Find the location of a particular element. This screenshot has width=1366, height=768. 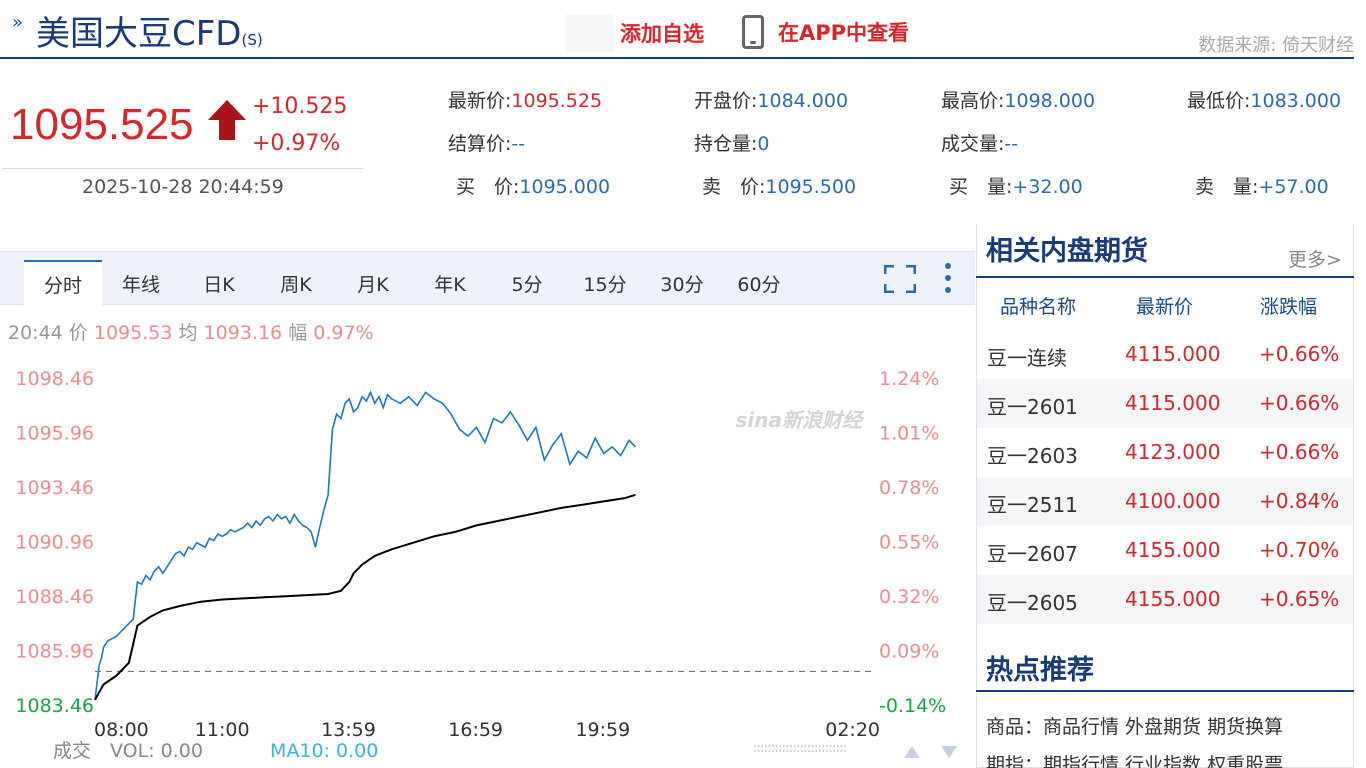

quote-field-value: 1095.500 is located at coordinates (811, 187).